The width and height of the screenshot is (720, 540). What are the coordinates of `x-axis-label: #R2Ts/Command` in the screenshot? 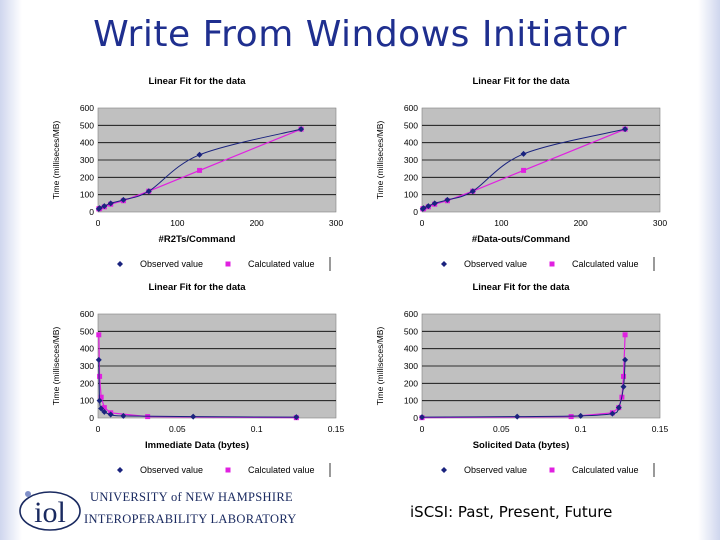 It's located at (197, 239).